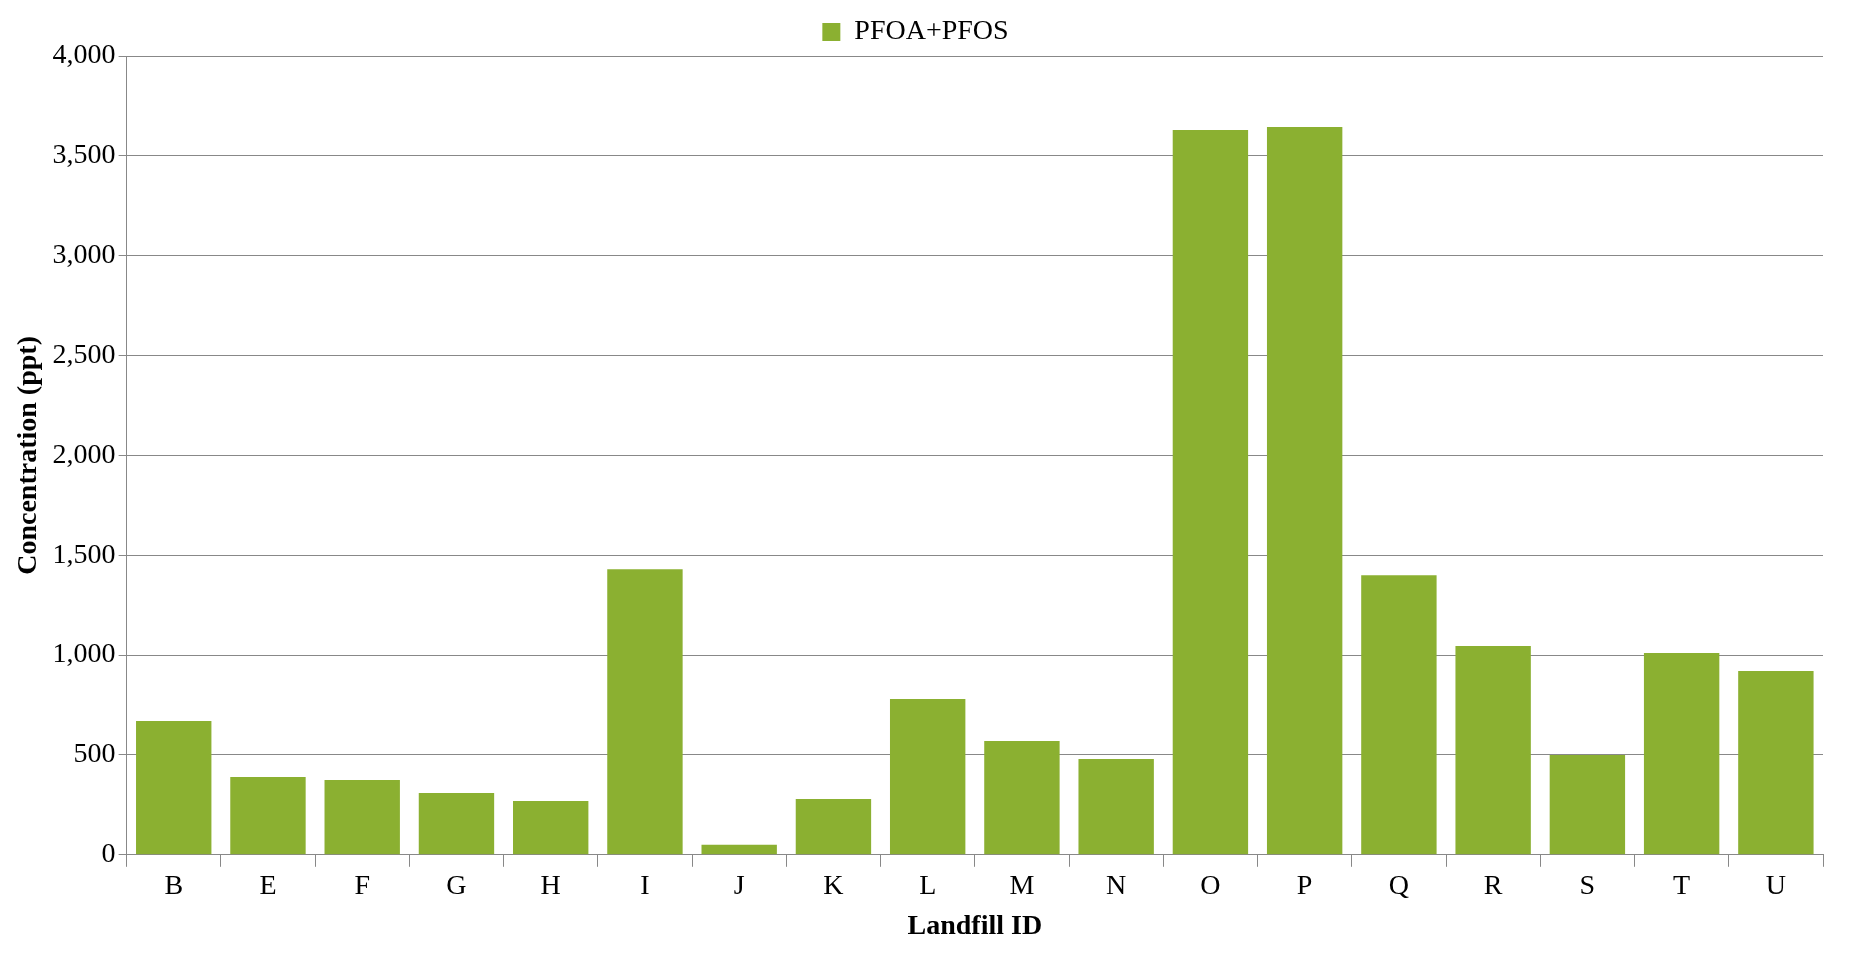 This screenshot has width=1855, height=964. What do you see at coordinates (84, 653) in the screenshot?
I see `y-tick-label: 1,000` at bounding box center [84, 653].